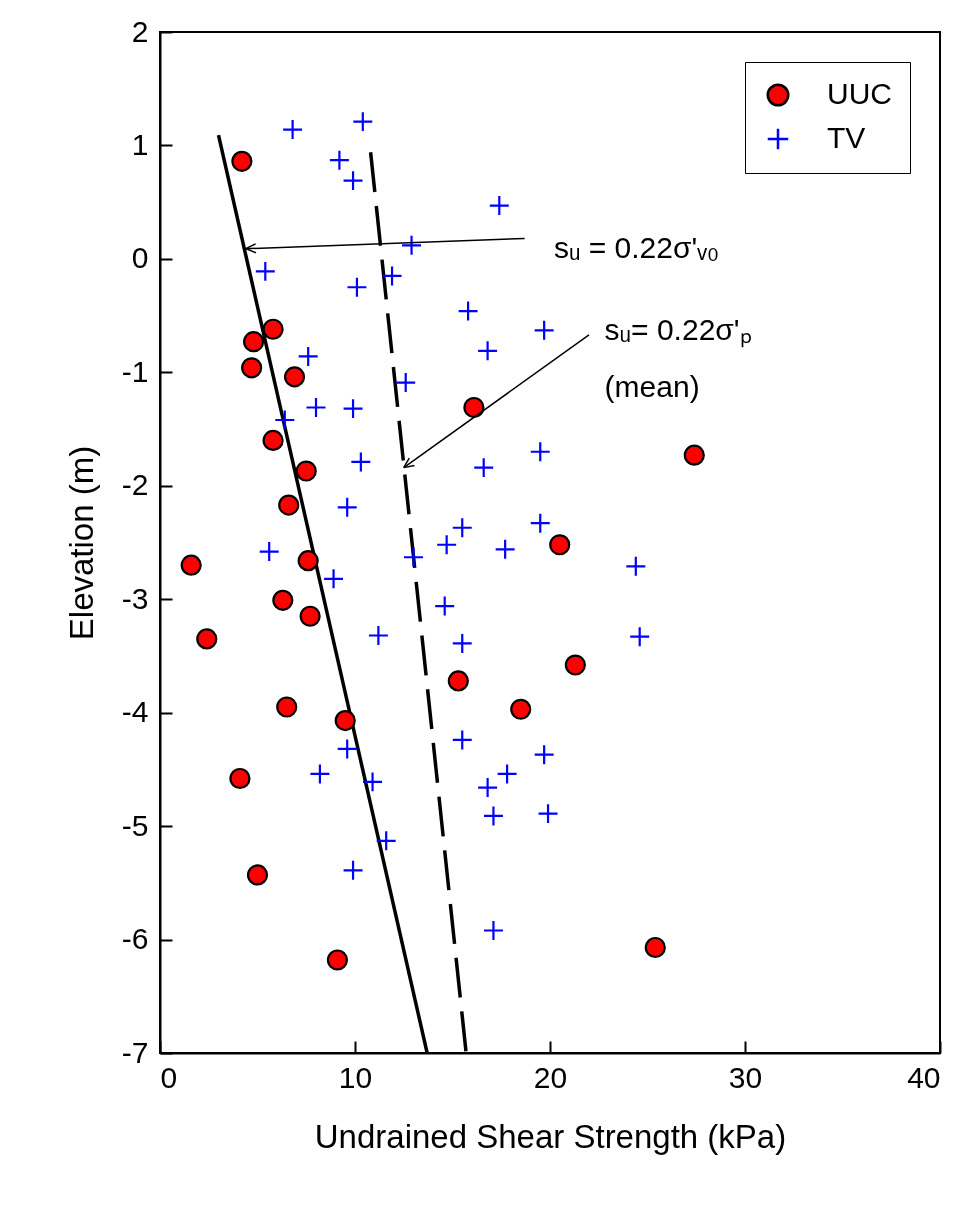 The image size is (964, 1213). Describe the element at coordinates (135, 371) in the screenshot. I see `y-tick-label: -1` at that location.